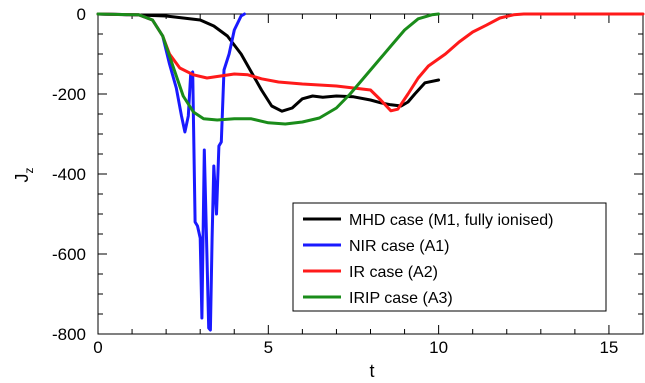  What do you see at coordinates (399, 246) in the screenshot?
I see `legend-label-2: NIR case (A1)` at bounding box center [399, 246].